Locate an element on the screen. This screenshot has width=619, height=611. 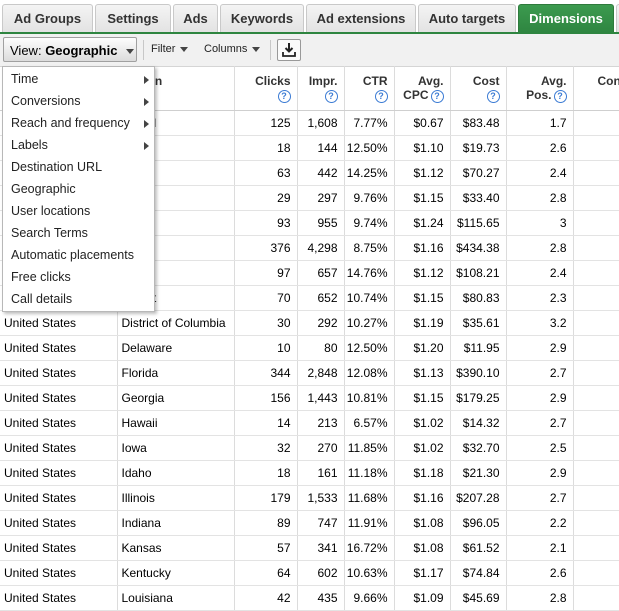
menu-item-time: Time is located at coordinates (78, 79).